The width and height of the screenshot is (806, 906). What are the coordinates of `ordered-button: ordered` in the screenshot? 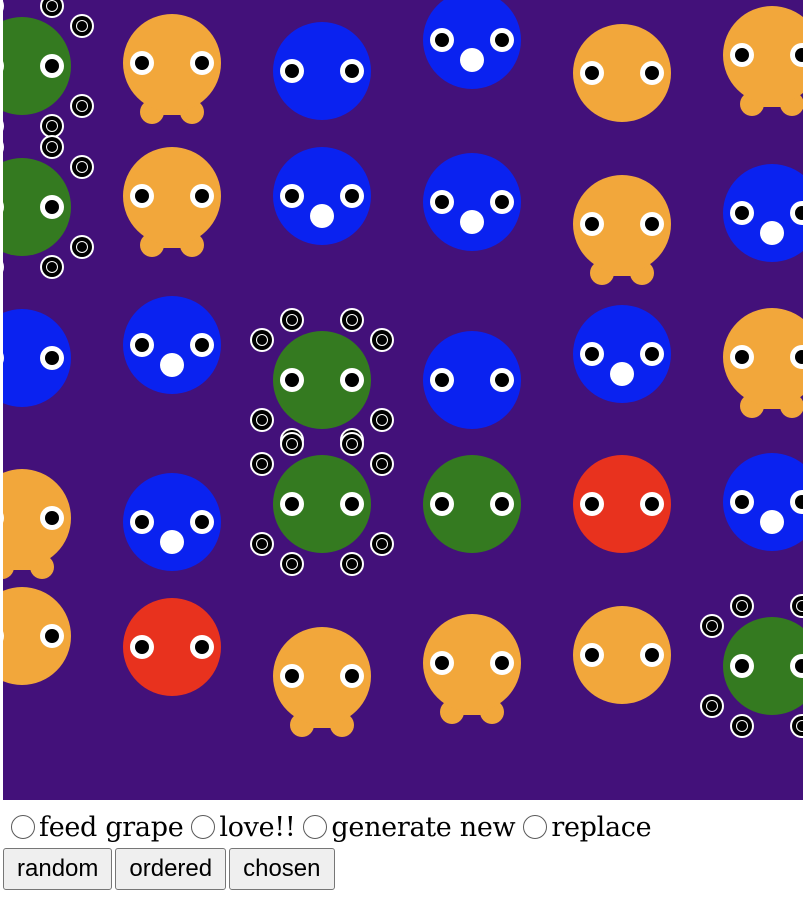 It's located at (171, 869).